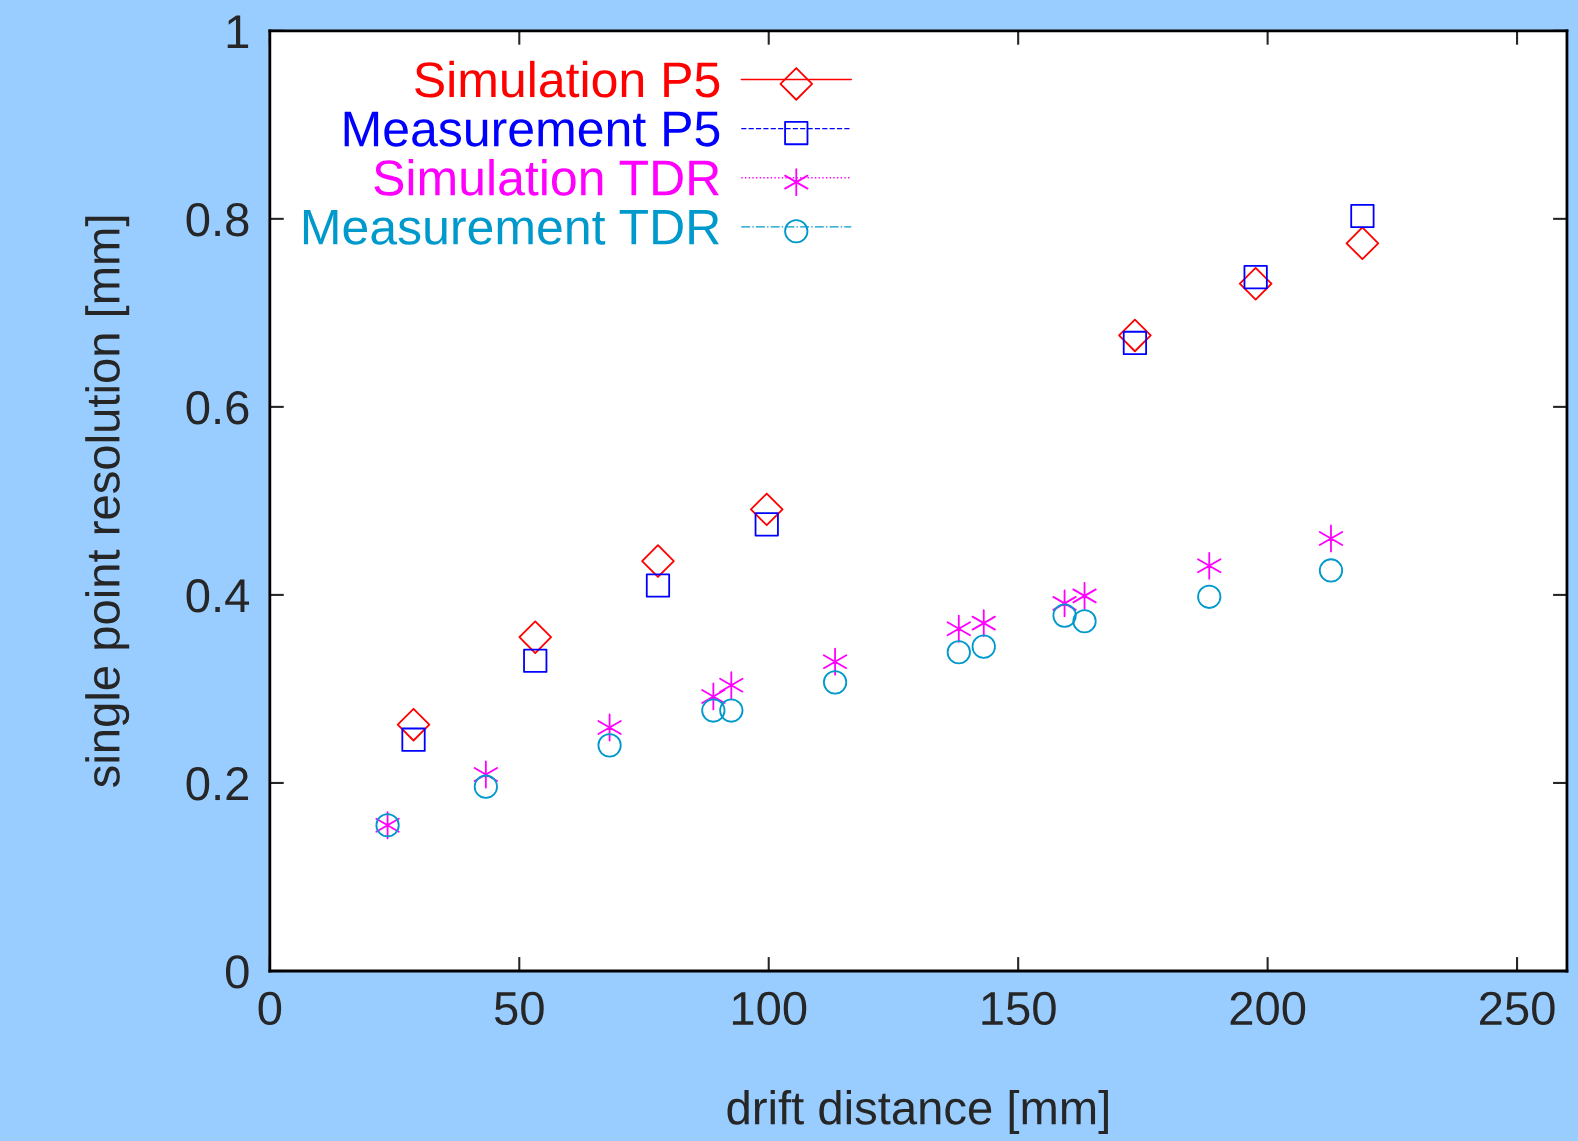  What do you see at coordinates (567, 79) in the screenshot?
I see `legend-label: Simulation P5` at bounding box center [567, 79].